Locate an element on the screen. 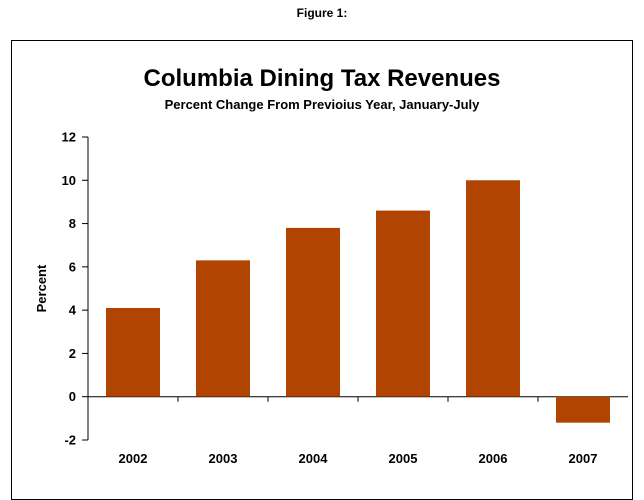  x-tick-label: 2002 is located at coordinates (133, 458).